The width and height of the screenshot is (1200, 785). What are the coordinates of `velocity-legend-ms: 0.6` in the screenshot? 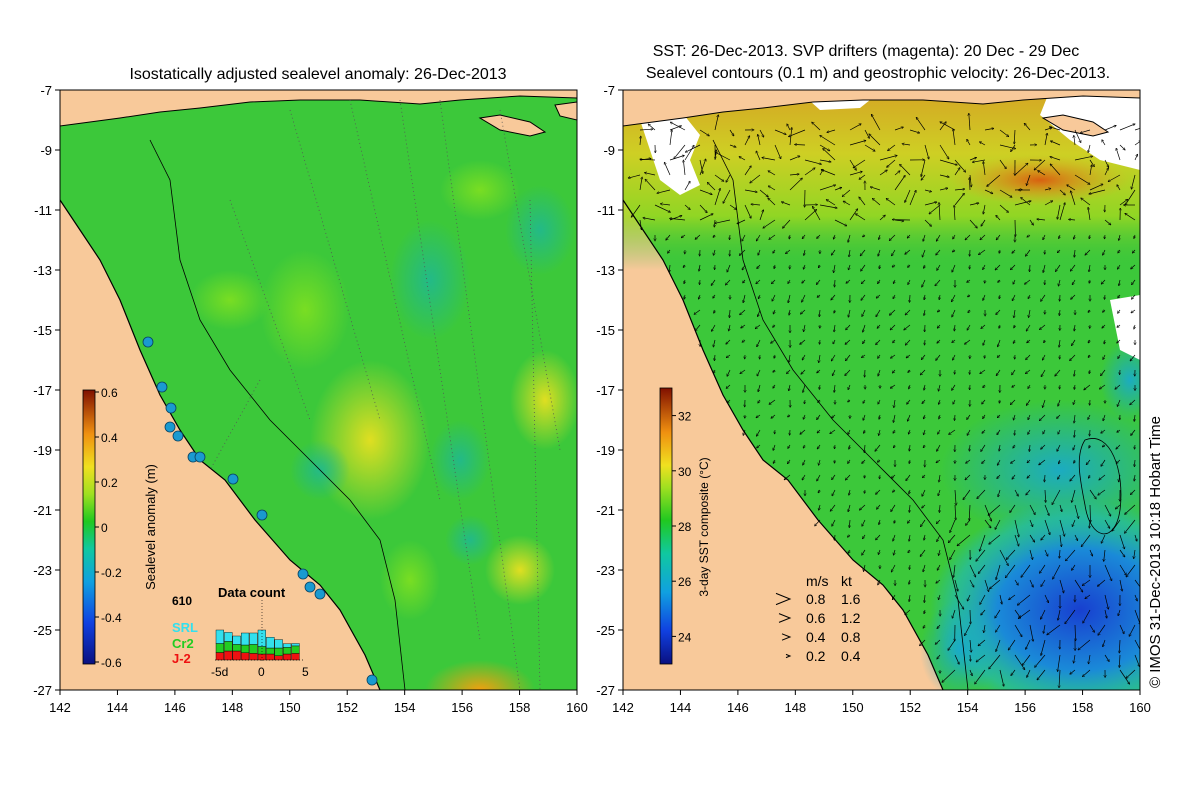 It's located at (816, 618).